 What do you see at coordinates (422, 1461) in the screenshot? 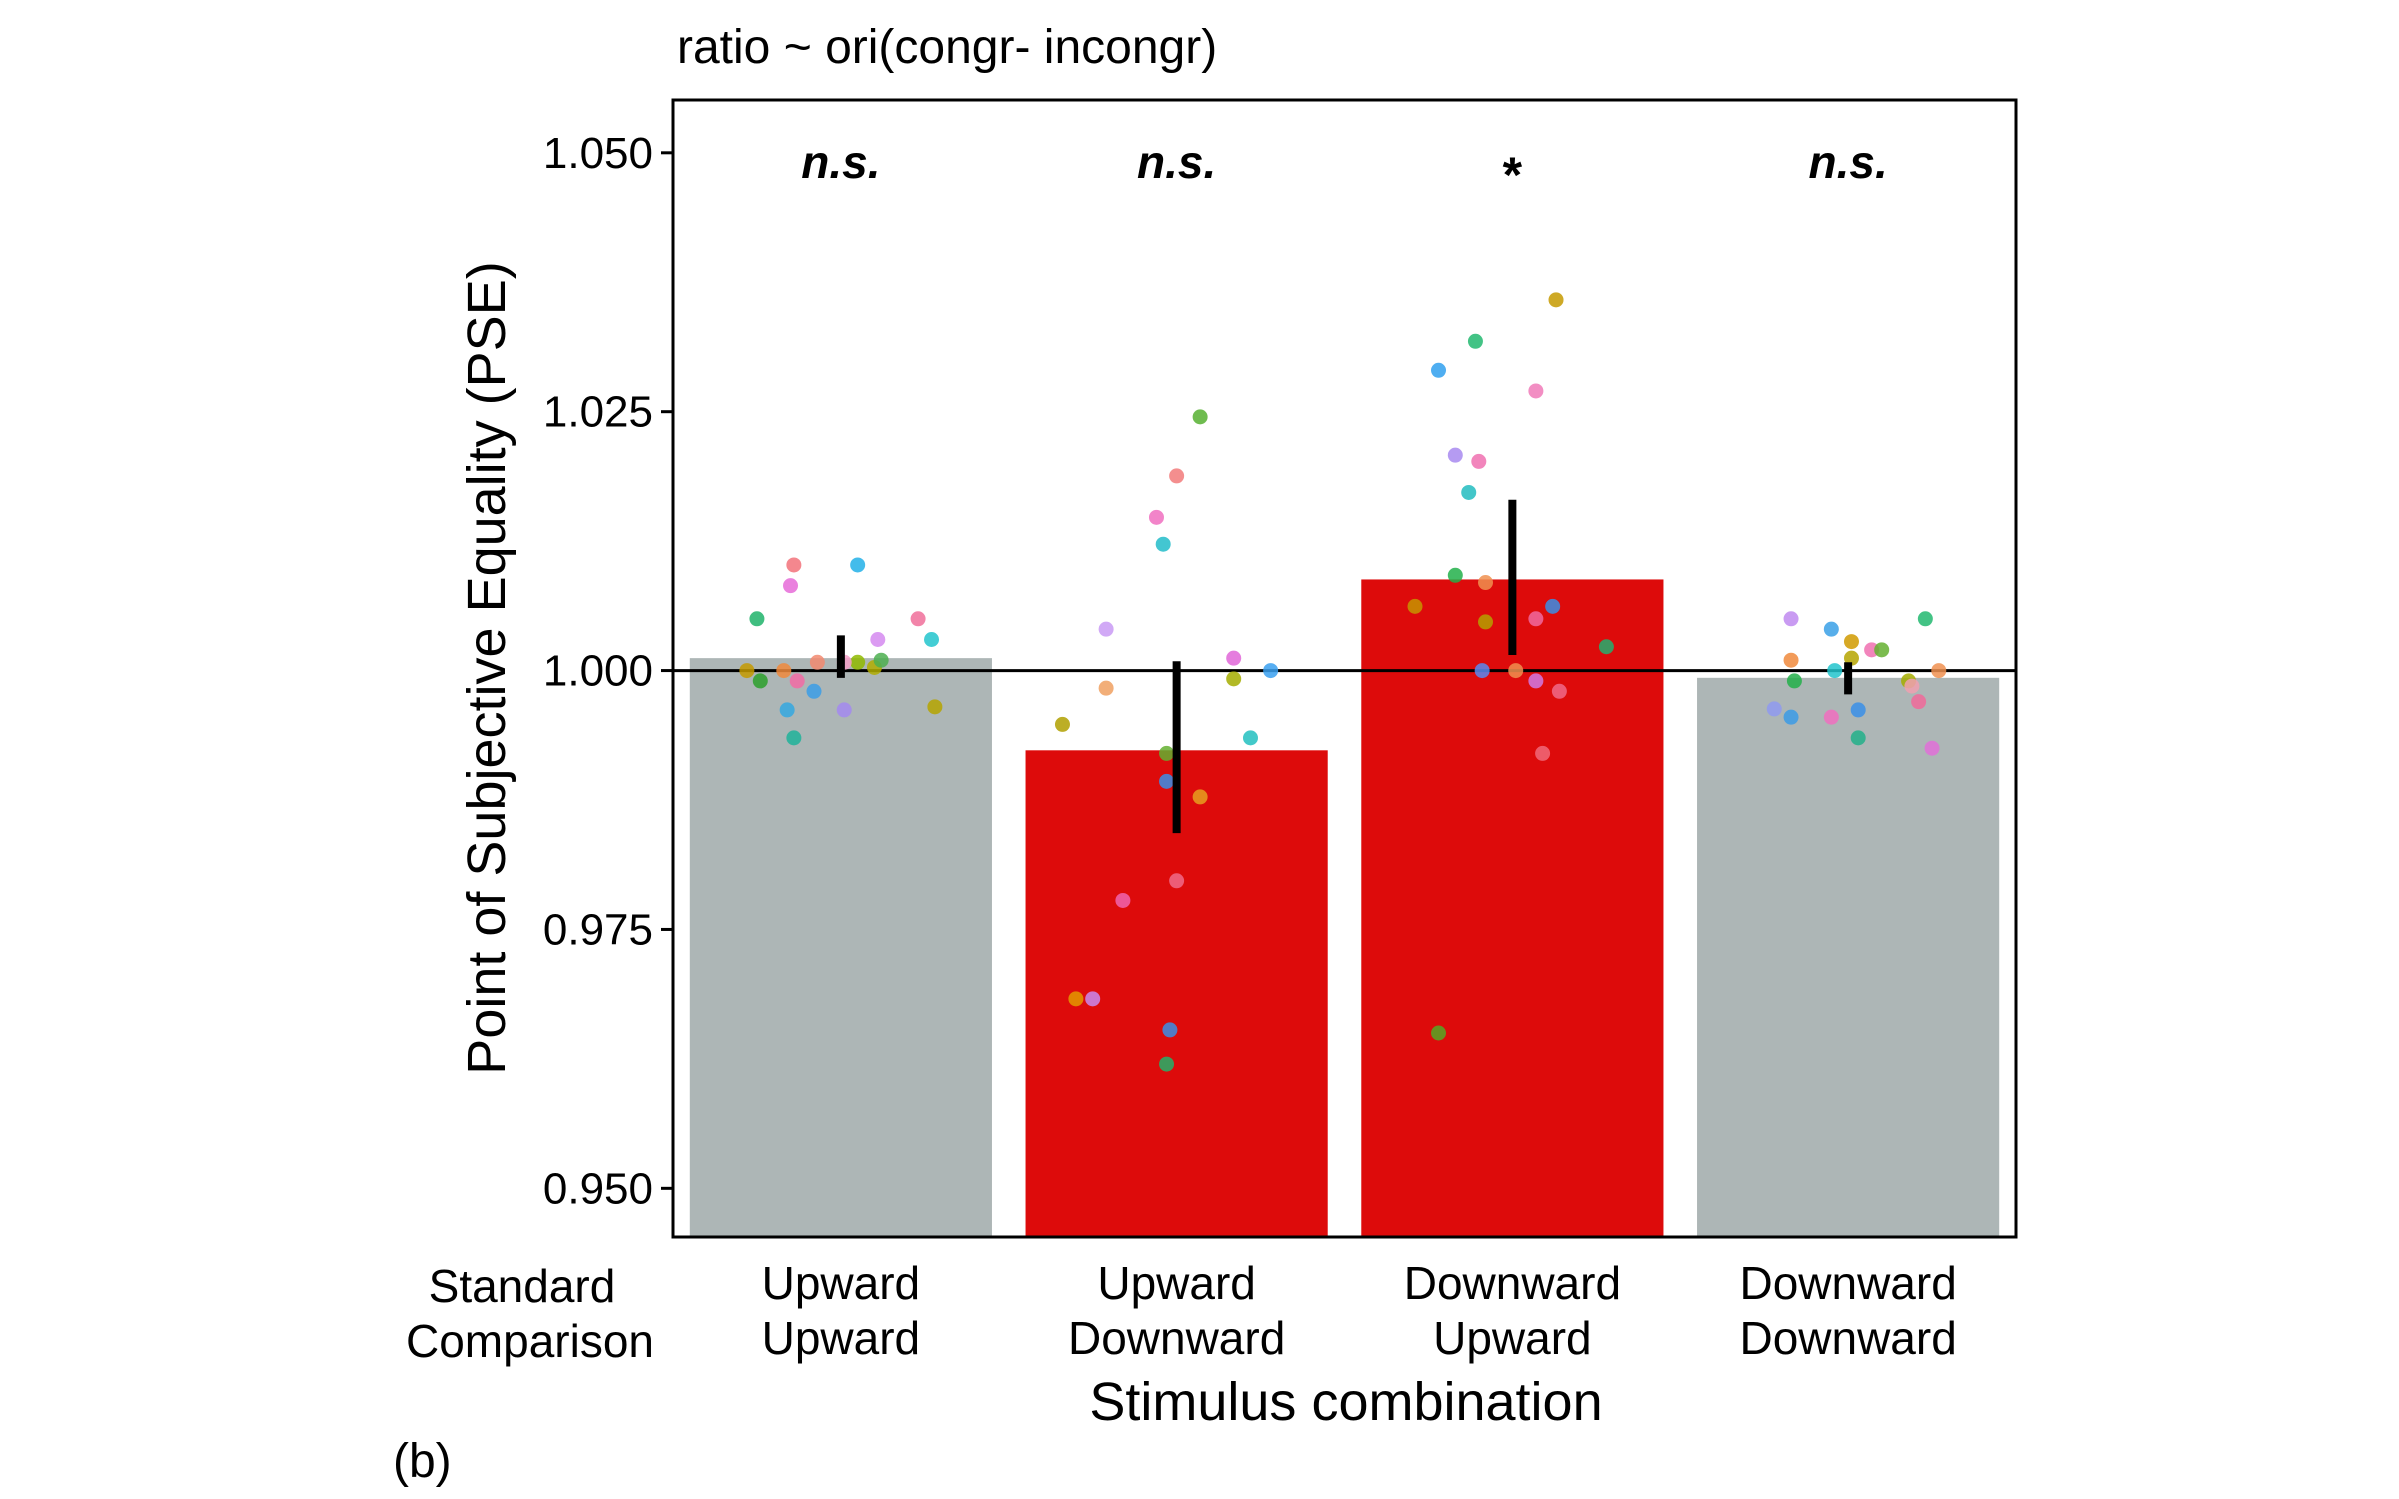
I see `panel-label: (b)` at bounding box center [422, 1461].